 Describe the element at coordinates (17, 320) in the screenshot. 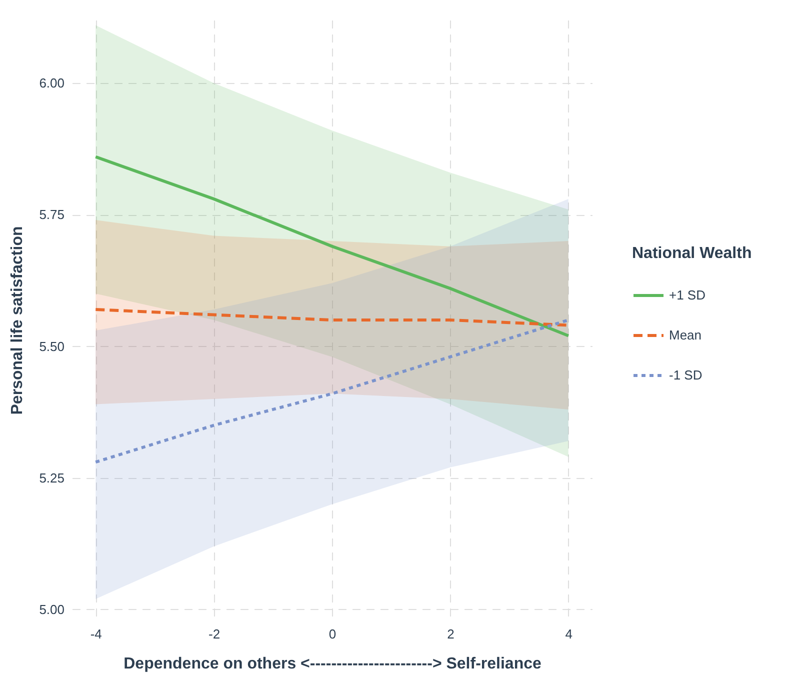

I see `y-axis-title: Personal life satisfaction` at that location.